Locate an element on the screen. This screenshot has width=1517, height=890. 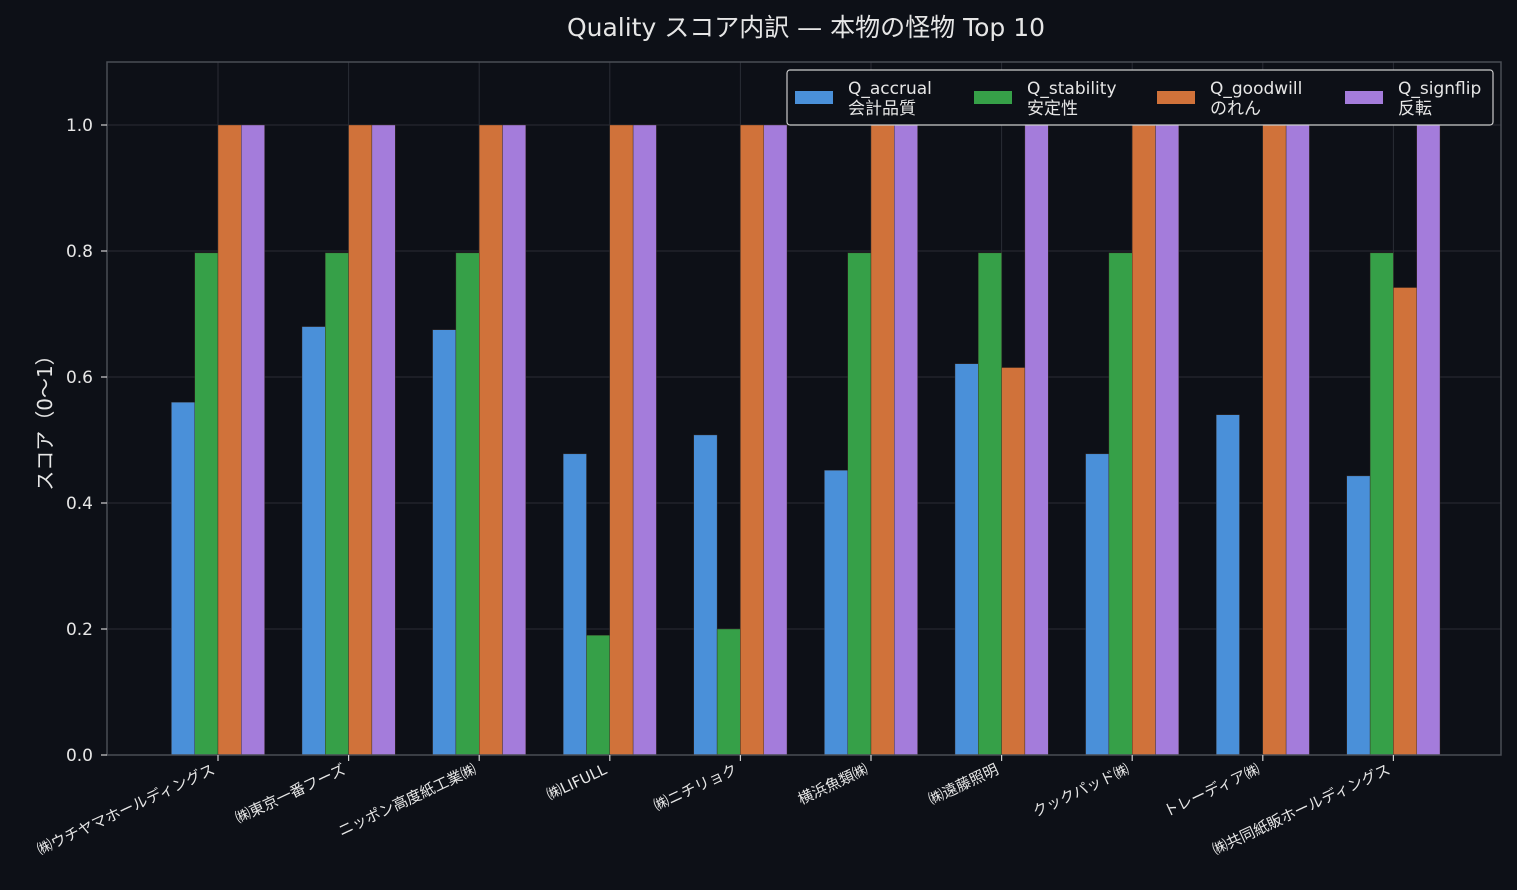
y-tick-label: 0.6 is located at coordinates (79, 378).